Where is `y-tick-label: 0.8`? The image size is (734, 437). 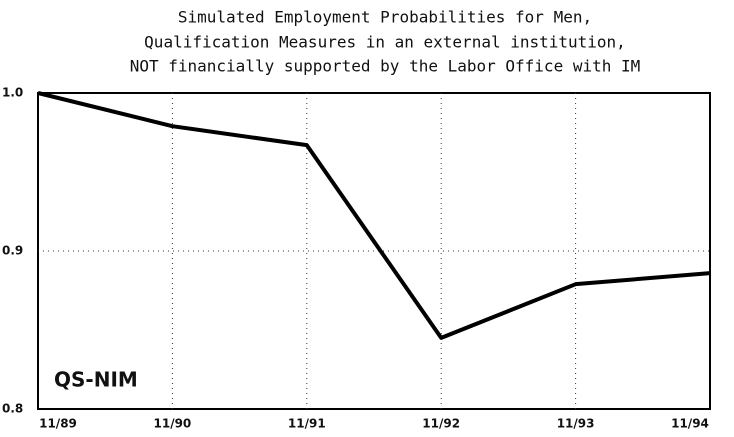
y-tick-label: 0.8 is located at coordinates (12, 409).